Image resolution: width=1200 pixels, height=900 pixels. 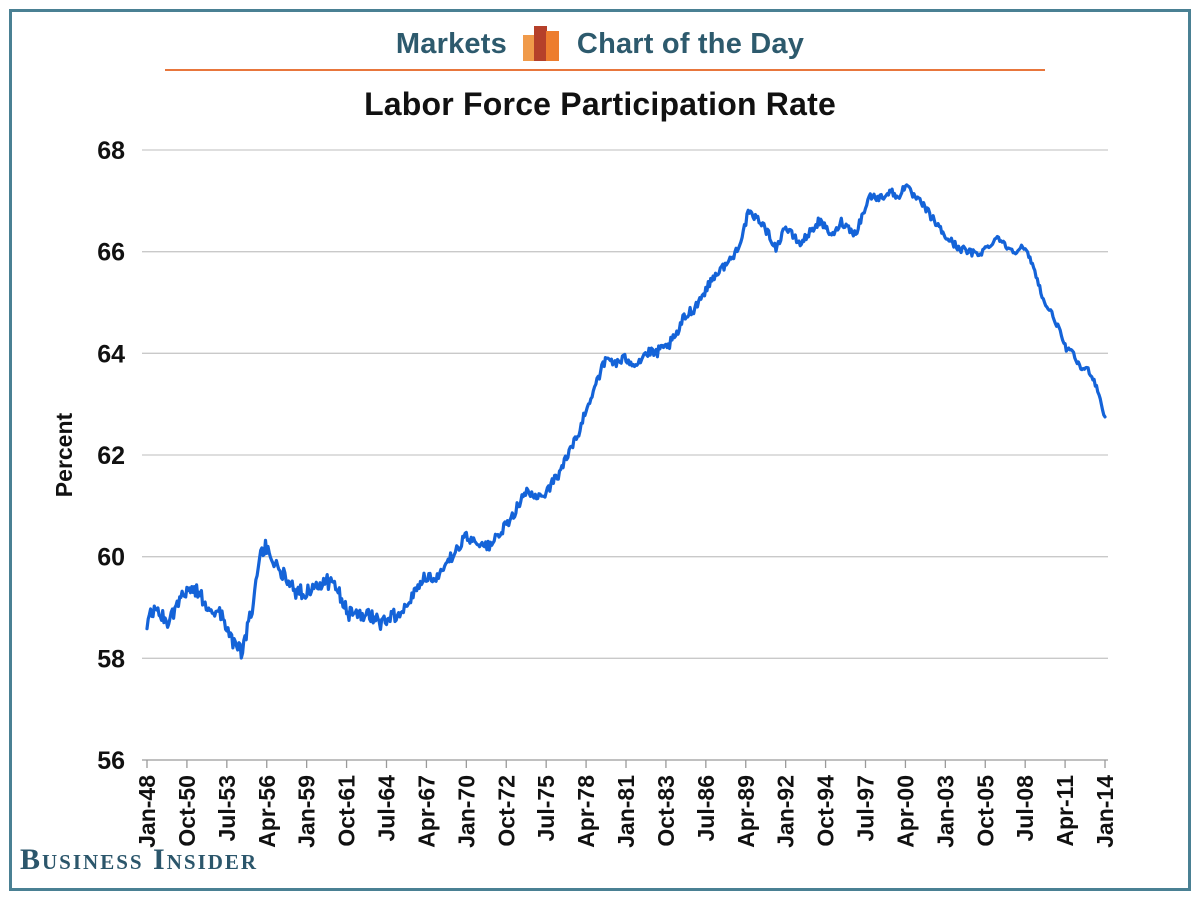 I want to click on x-tick-label: Apr-89, so click(x=746, y=811).